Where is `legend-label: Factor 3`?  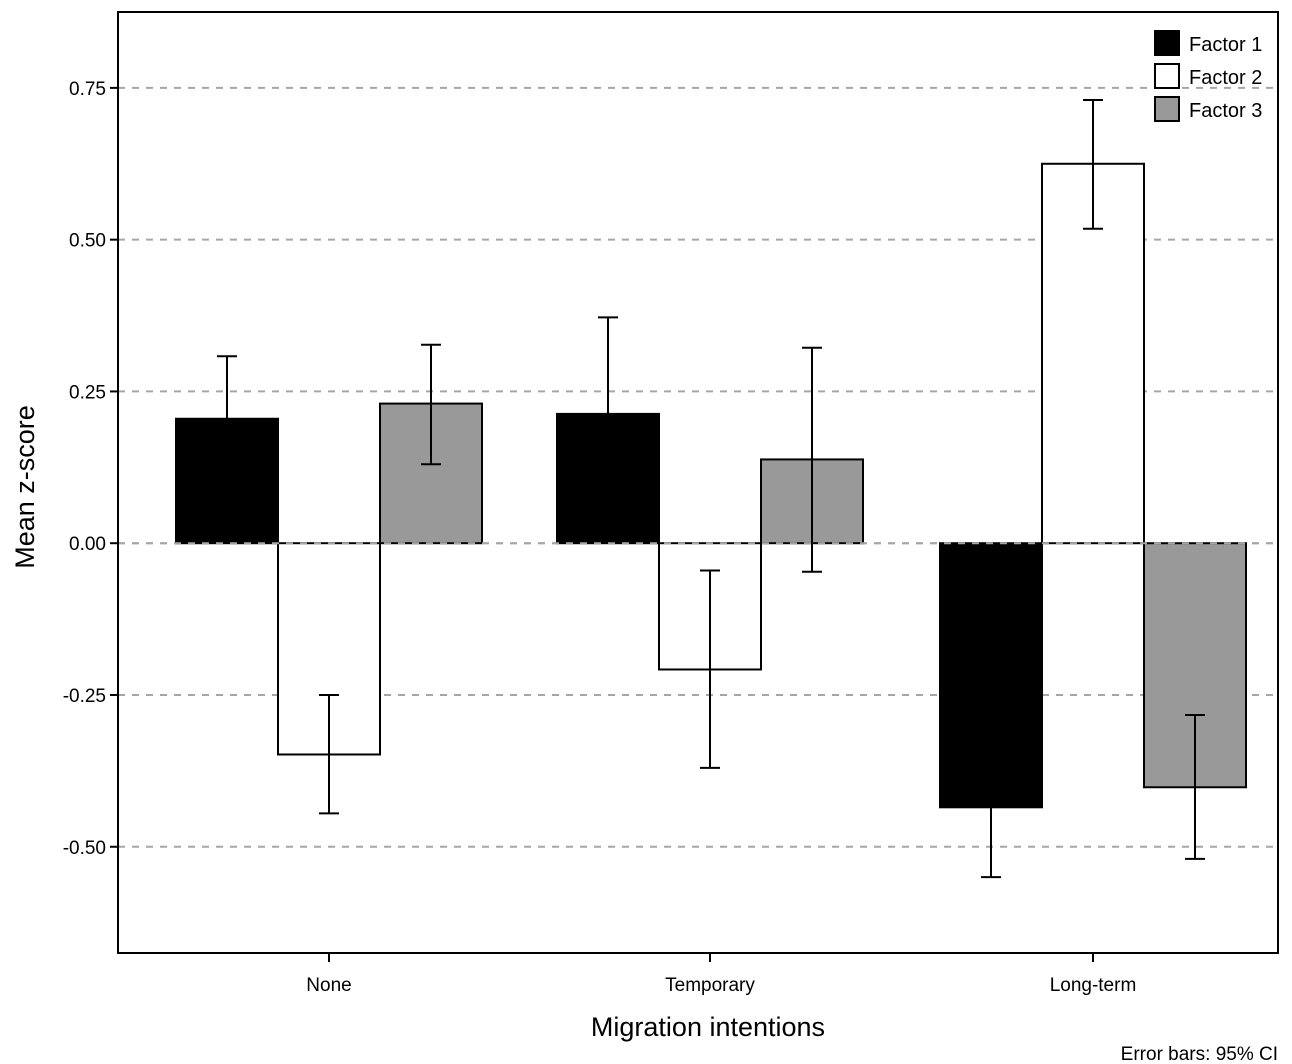 legend-label: Factor 3 is located at coordinates (1225, 111).